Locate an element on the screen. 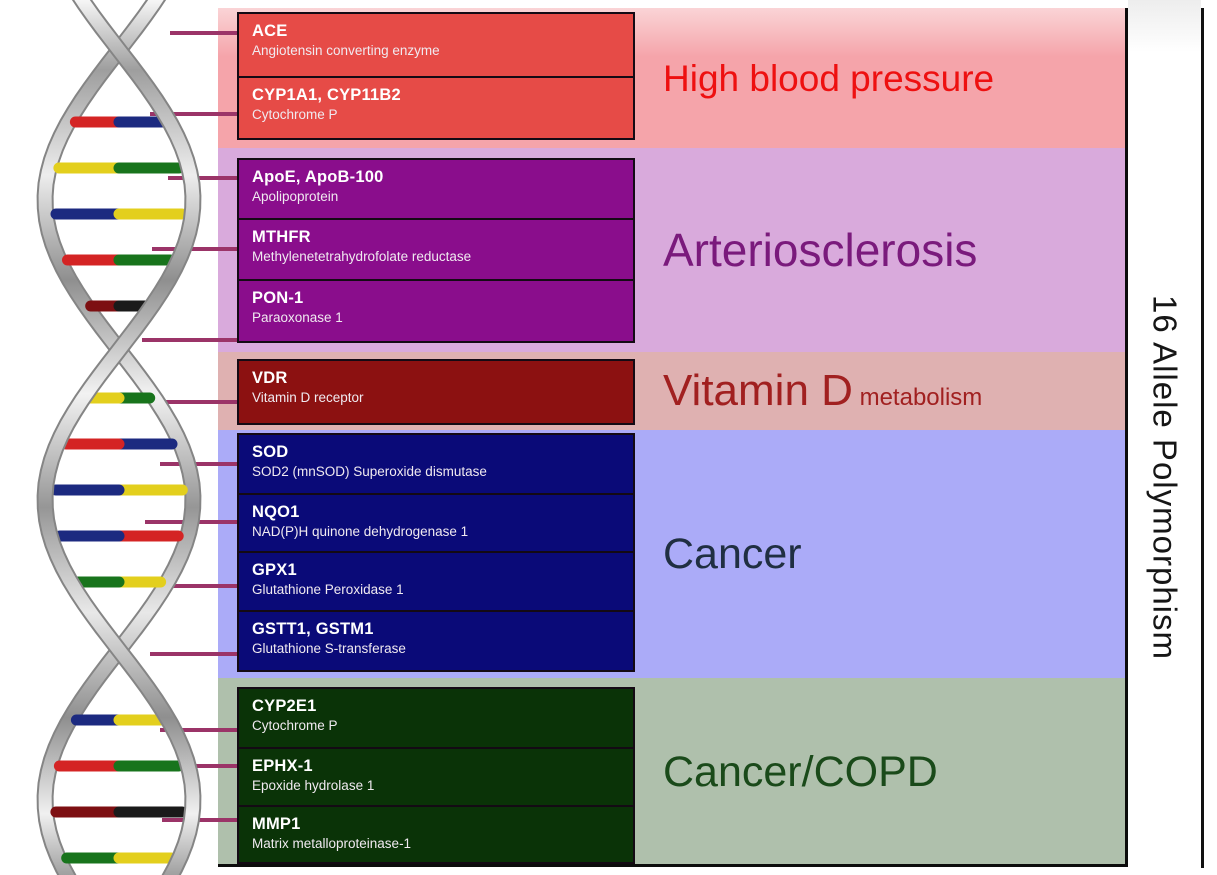 The image size is (1217, 875). gene-name: GSTT1, GSTM1 is located at coordinates (313, 629).